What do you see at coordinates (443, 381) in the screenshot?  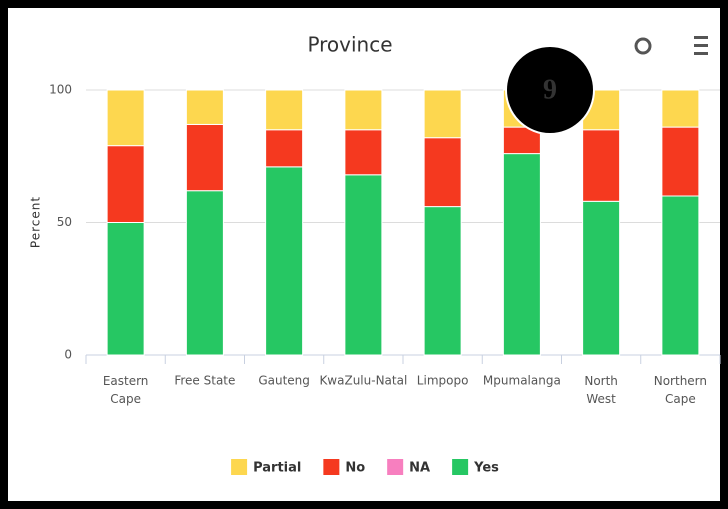 I see `x-tick-label: Limpopo` at bounding box center [443, 381].